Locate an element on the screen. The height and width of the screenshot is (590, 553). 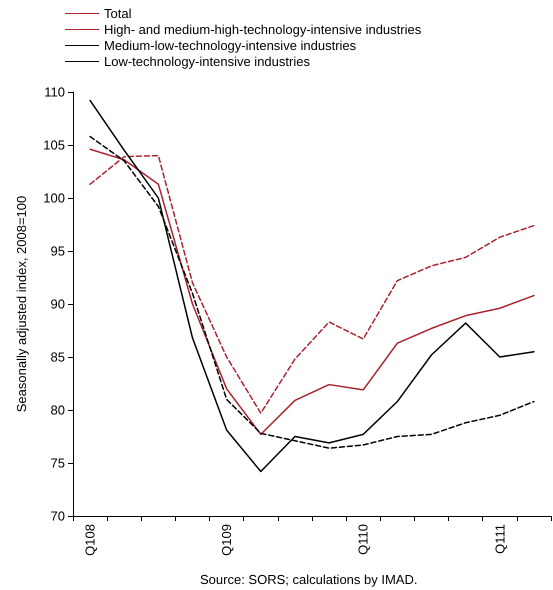
source-note: Source: SORS; calculations by IMAD. is located at coordinates (309, 579).